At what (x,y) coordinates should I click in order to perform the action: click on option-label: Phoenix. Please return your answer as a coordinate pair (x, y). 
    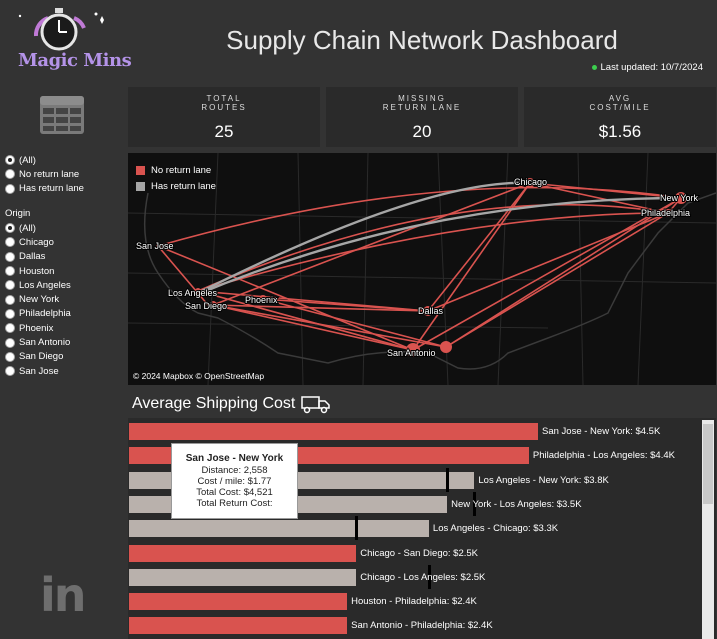
    Looking at the image, I should click on (36, 328).